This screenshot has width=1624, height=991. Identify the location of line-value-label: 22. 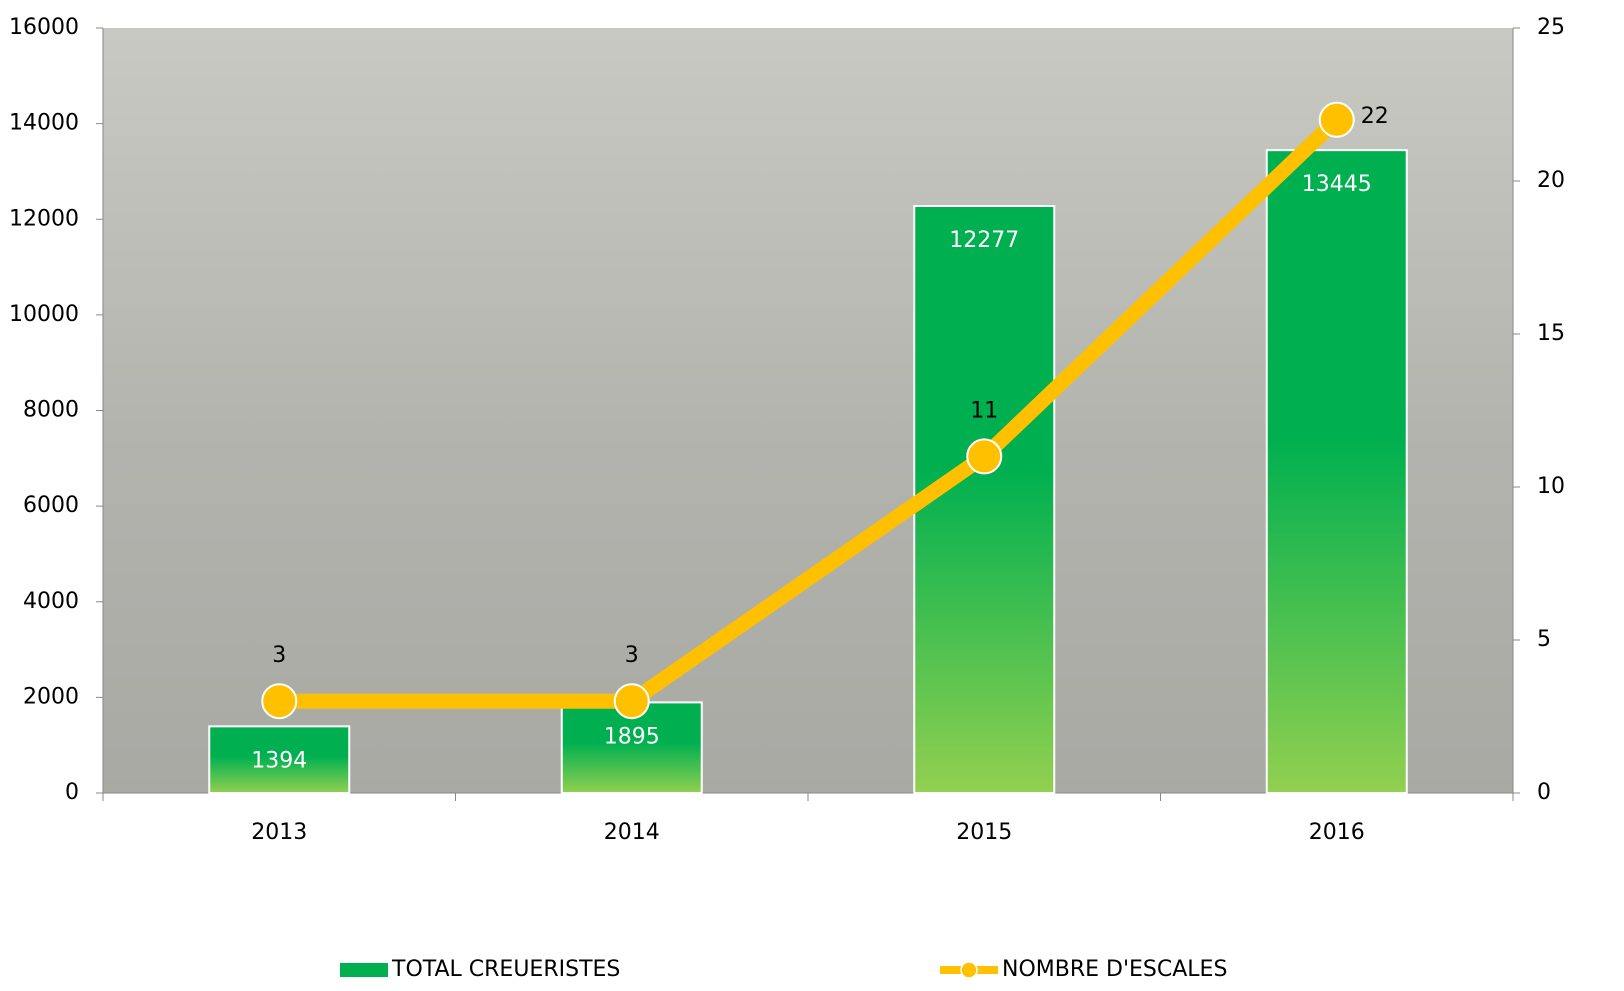
(1375, 116).